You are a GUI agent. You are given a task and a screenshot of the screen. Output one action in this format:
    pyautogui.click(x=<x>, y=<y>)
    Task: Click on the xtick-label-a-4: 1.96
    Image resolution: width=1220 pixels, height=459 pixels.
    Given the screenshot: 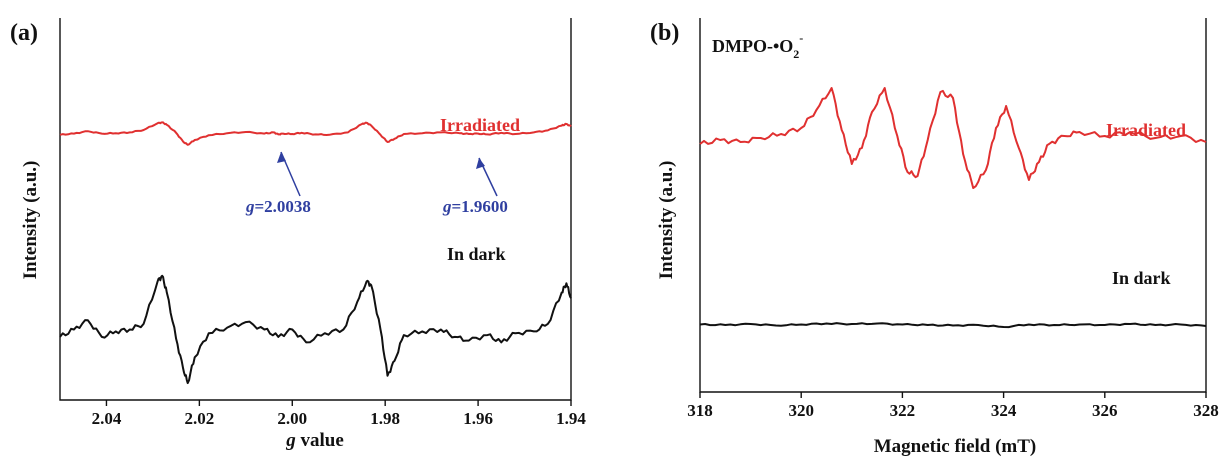 What is the action you would take?
    pyautogui.click(x=478, y=418)
    